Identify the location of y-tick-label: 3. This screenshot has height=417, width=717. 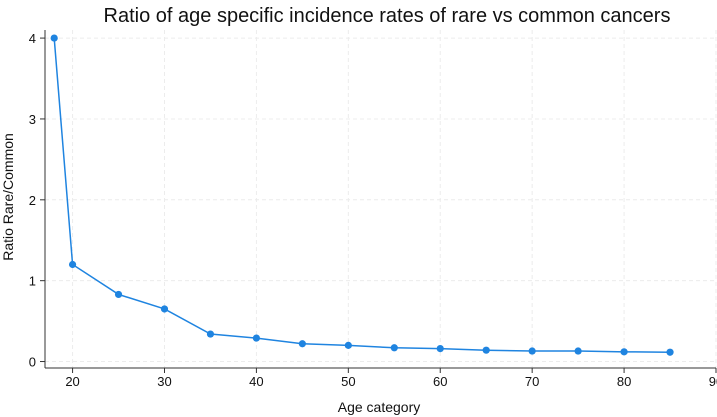
(32, 119).